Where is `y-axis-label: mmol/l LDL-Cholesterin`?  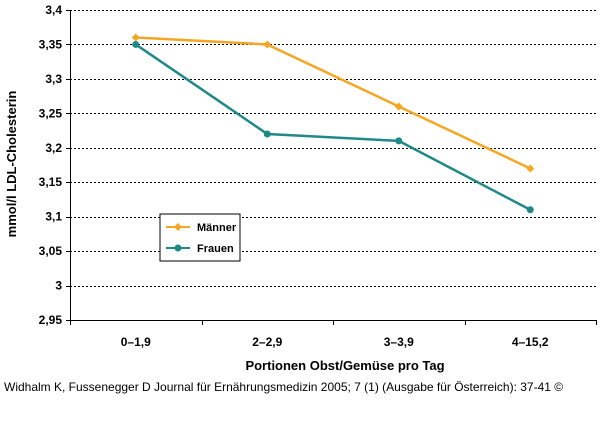 y-axis-label: mmol/l LDL-Cholesterin is located at coordinates (11, 164).